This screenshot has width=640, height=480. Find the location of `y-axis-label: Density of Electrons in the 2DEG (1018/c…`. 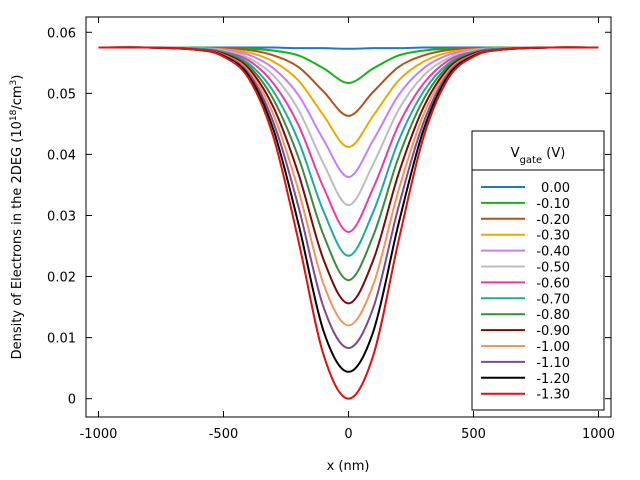

y-axis-label: Density of Electrons in the 2DEG (1018/c… is located at coordinates (17, 217).